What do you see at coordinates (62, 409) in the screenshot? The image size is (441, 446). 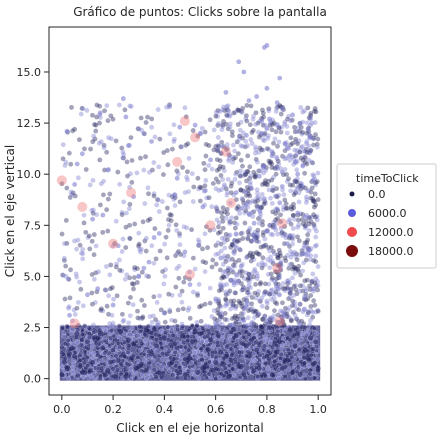 I see `x-tick-label: 0.0` at bounding box center [62, 409].